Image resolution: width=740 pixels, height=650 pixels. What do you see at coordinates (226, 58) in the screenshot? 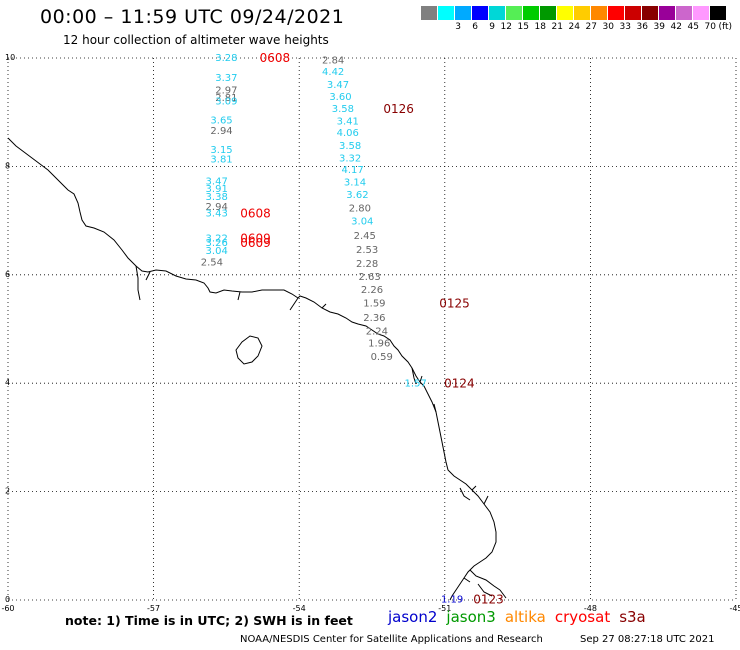
I see `wave-height-label: 3.28` at bounding box center [226, 58].